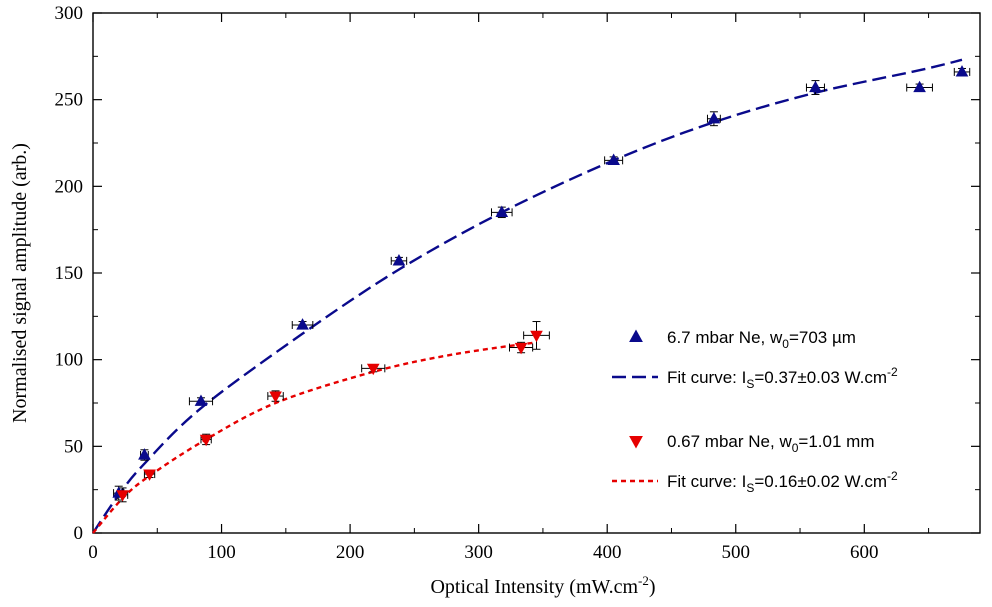  I want to click on x-axis-title: Optical Intensity (mW.cm-2), so click(542, 585).